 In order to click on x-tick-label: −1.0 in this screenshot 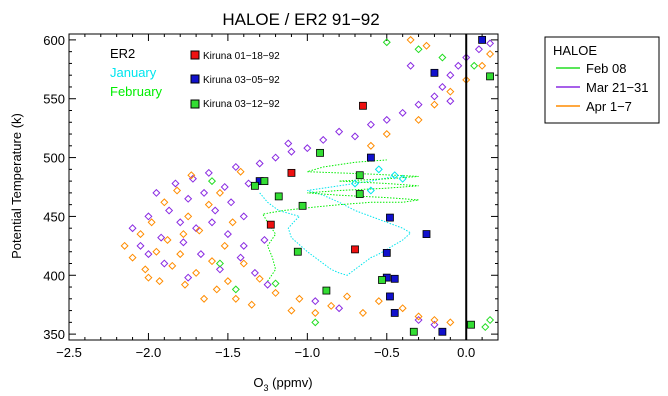, I will do `click(307, 352)`.